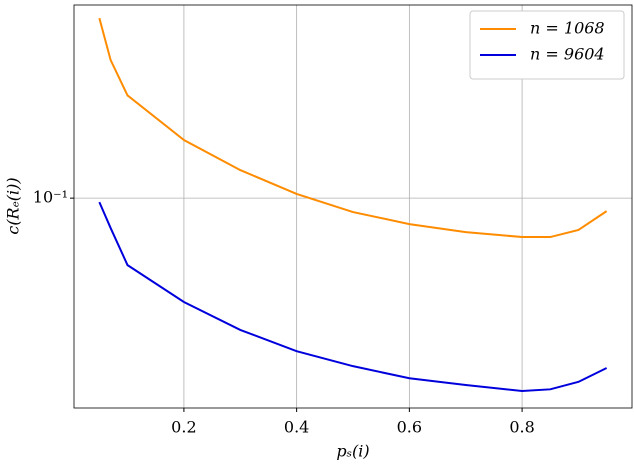  Describe the element at coordinates (50, 197) in the screenshot. I see `y-tick-label: 10⁻¹` at that location.